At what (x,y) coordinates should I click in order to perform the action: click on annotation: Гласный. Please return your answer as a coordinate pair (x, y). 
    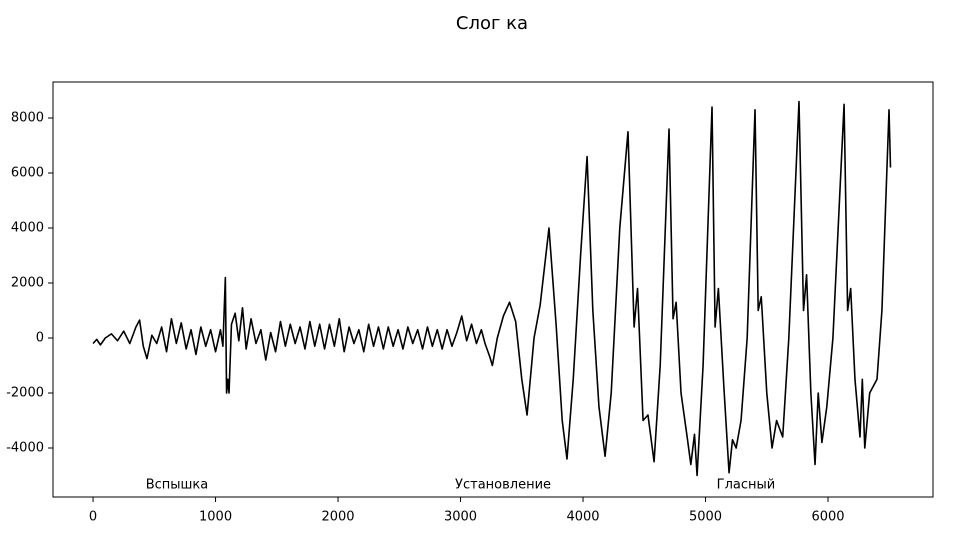
    Looking at the image, I should click on (746, 484).